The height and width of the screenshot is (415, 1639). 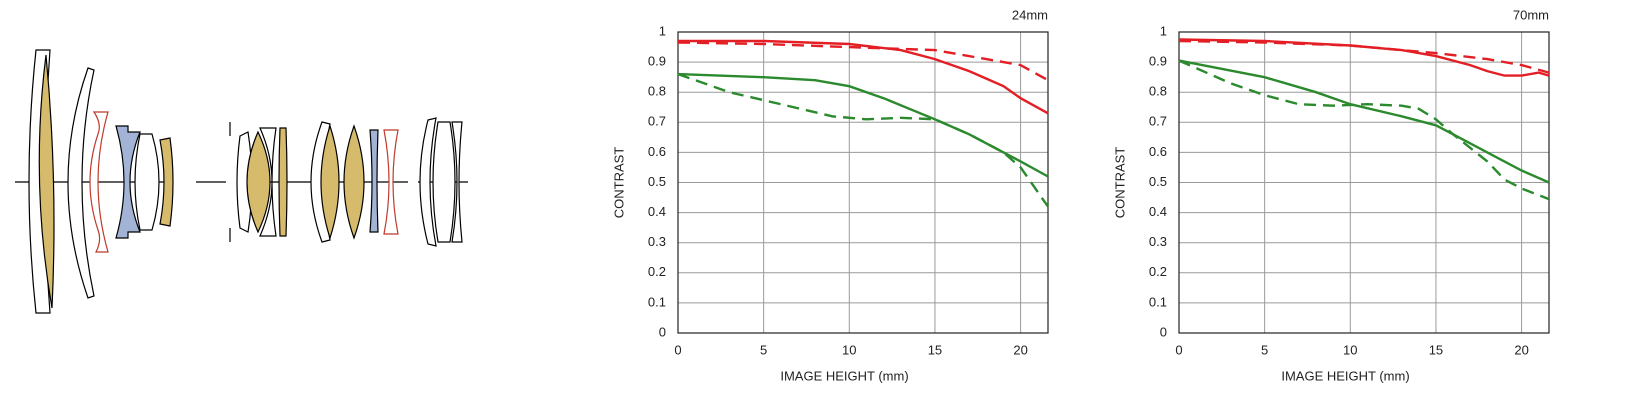 I want to click on chart-title: 24mm, so click(x=1030, y=14).